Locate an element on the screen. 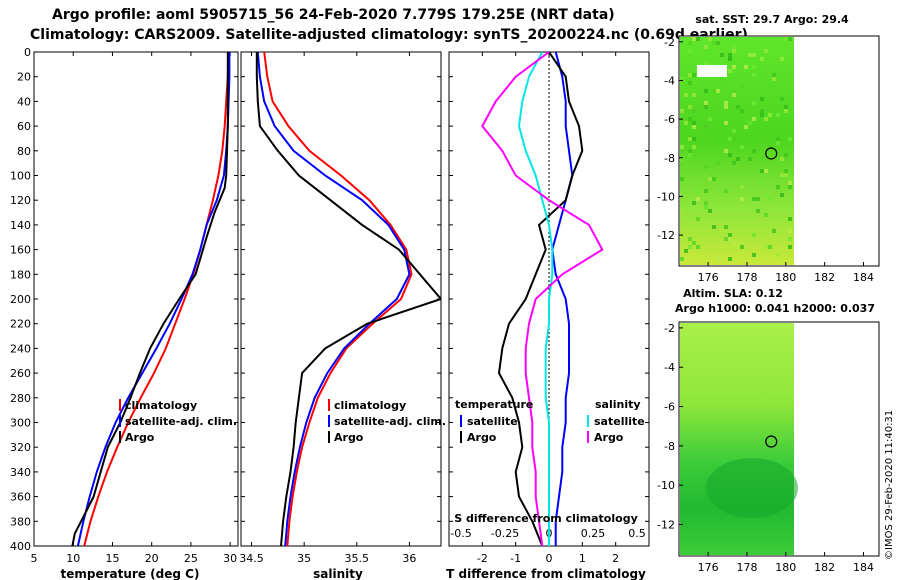 The image size is (900, 580). salinity-legend: climatology satellite-adj. clim. Argo is located at coordinates (387, 421).